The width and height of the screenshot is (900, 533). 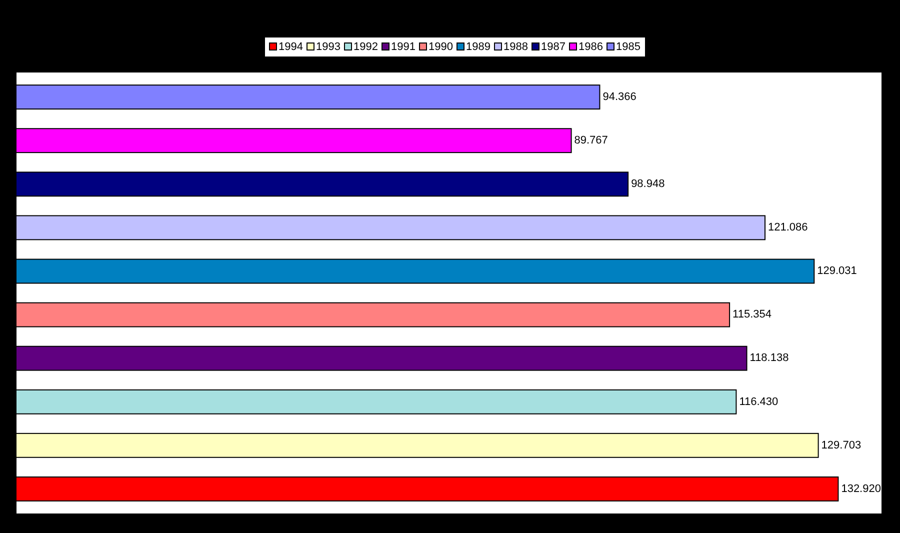 I want to click on data-label: 116.430, so click(x=758, y=402).